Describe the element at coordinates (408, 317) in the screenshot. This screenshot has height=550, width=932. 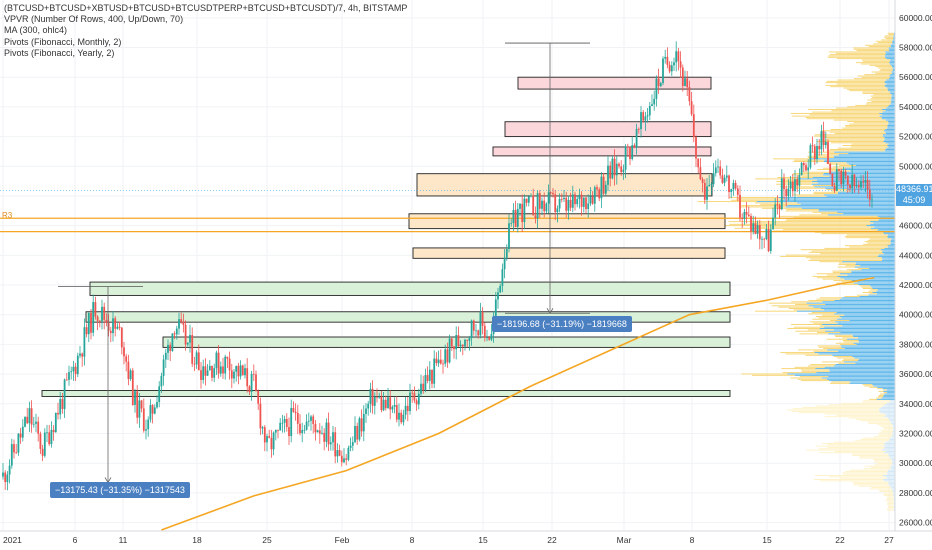
I see `zone-green` at that location.